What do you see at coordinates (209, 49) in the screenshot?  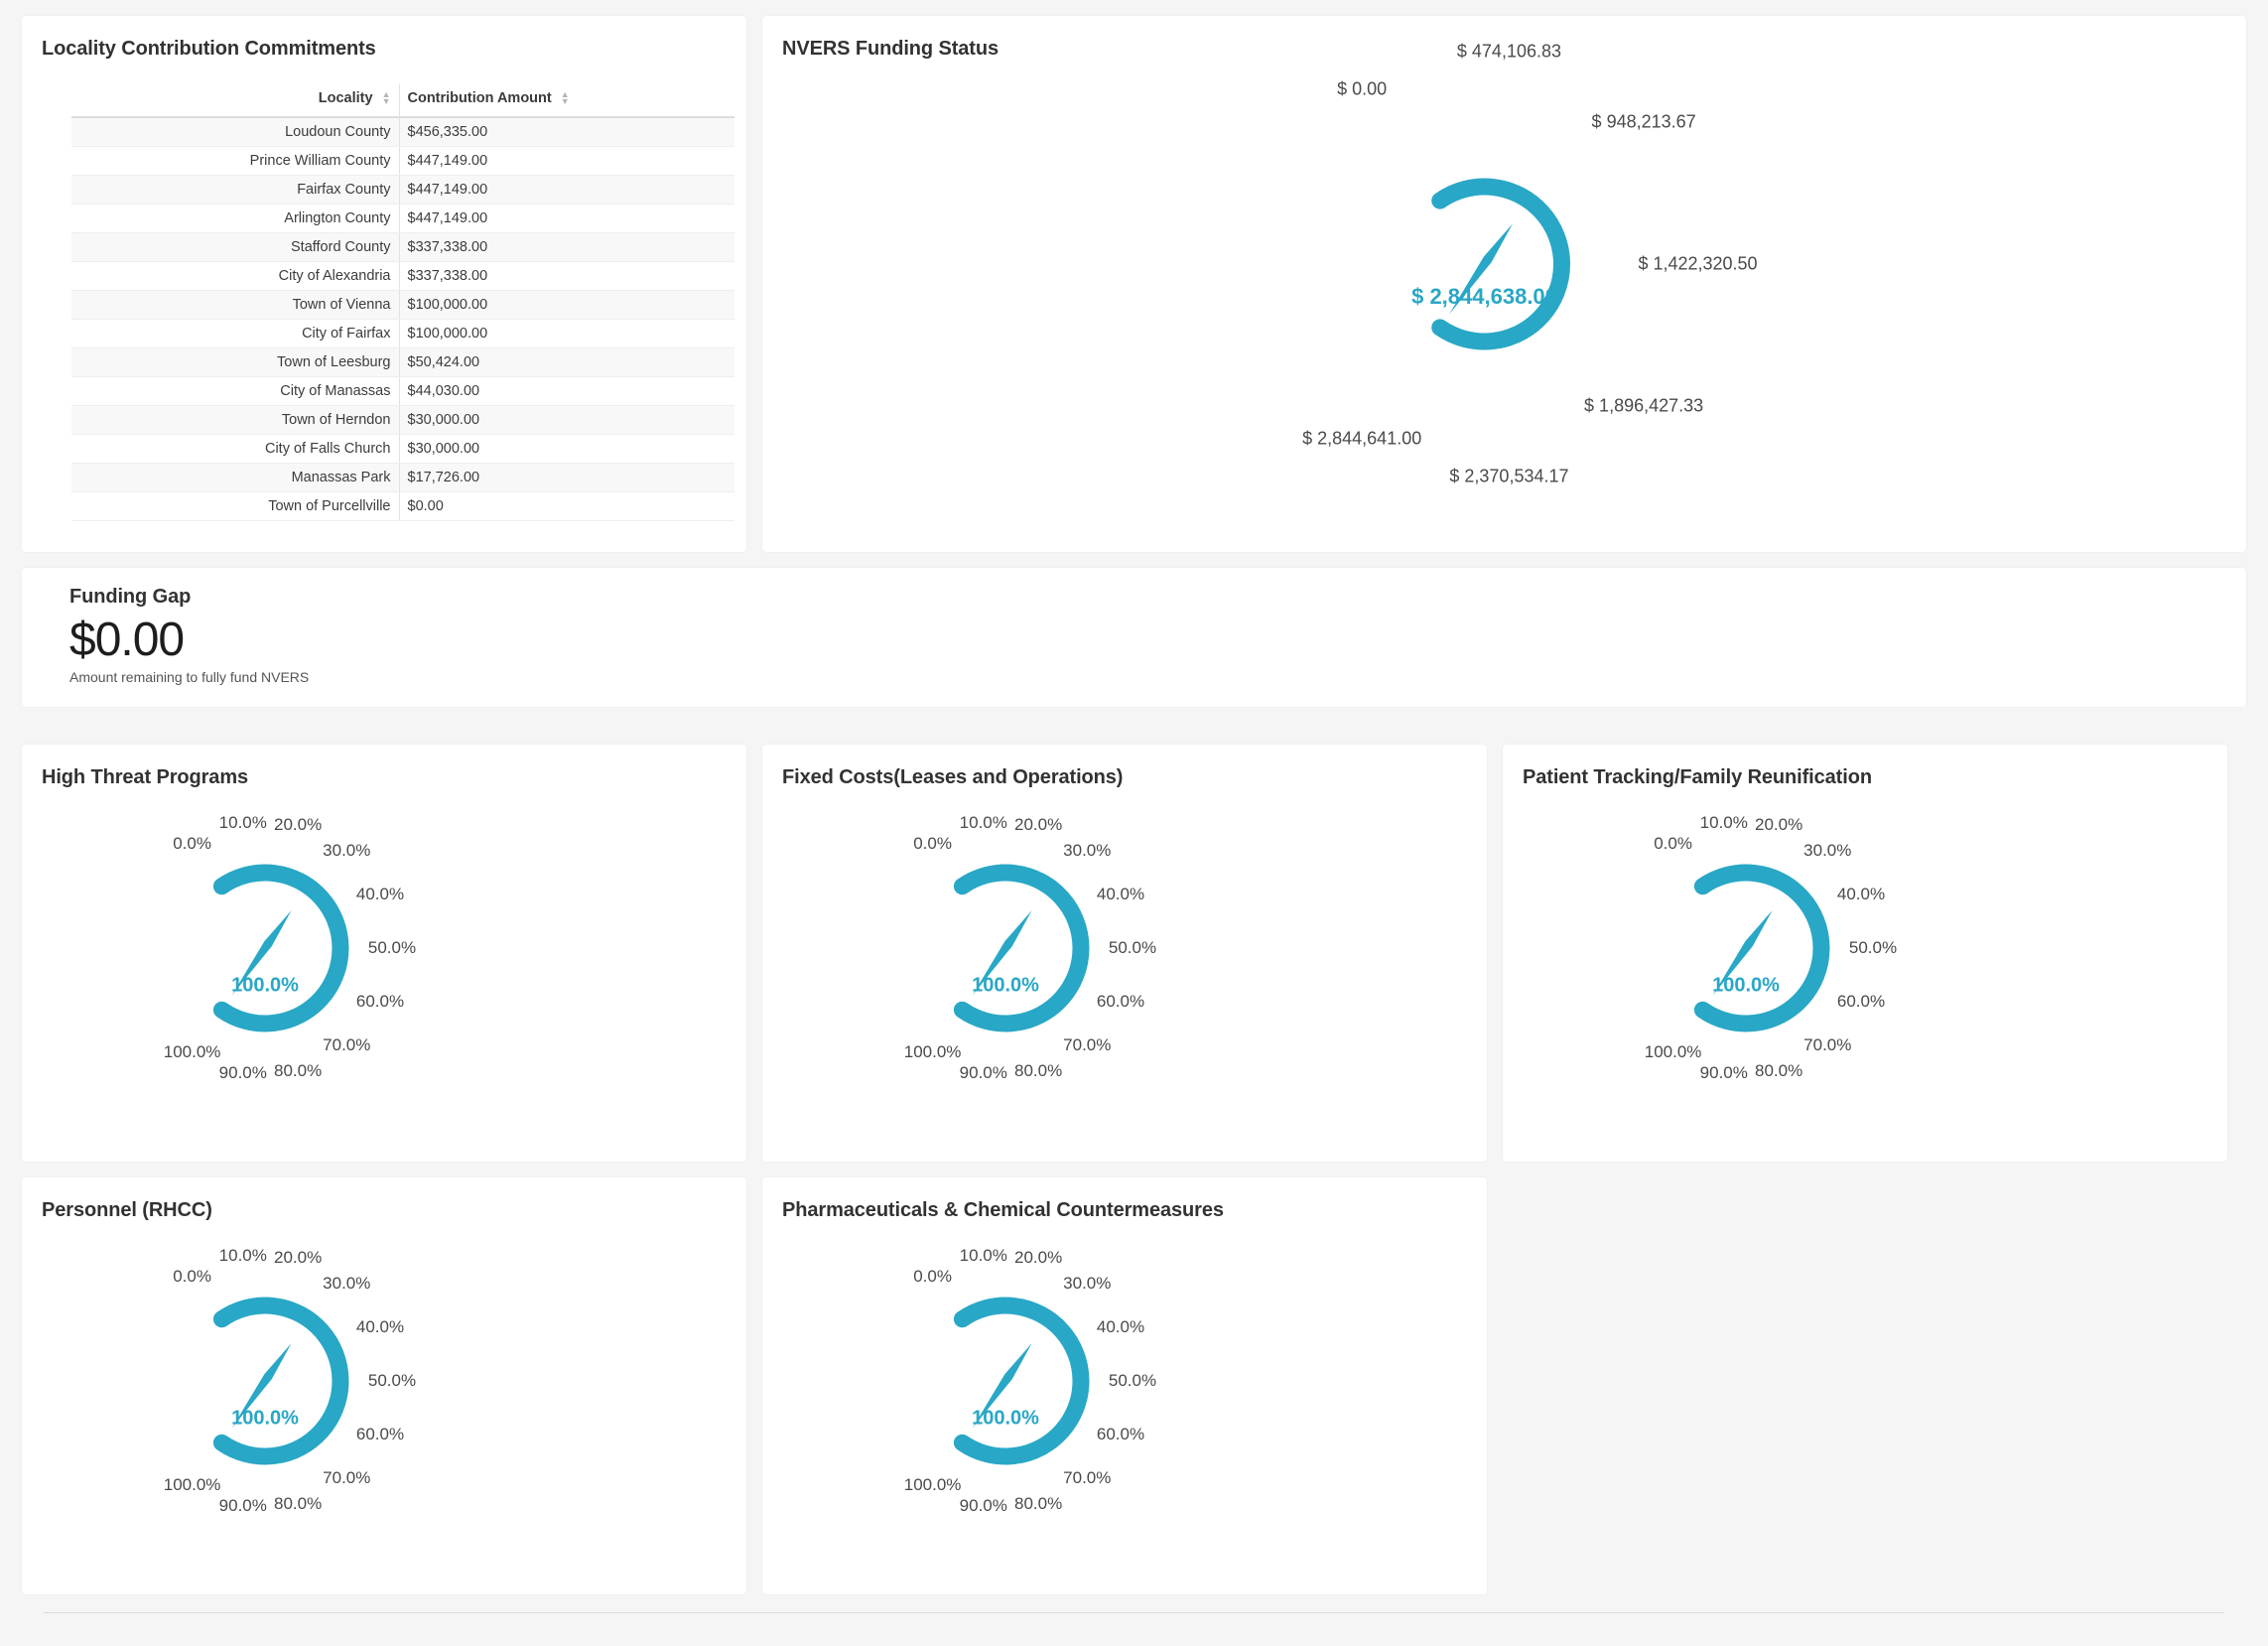 I see `locality-card-title: Locality Contribution Commitments` at bounding box center [209, 49].